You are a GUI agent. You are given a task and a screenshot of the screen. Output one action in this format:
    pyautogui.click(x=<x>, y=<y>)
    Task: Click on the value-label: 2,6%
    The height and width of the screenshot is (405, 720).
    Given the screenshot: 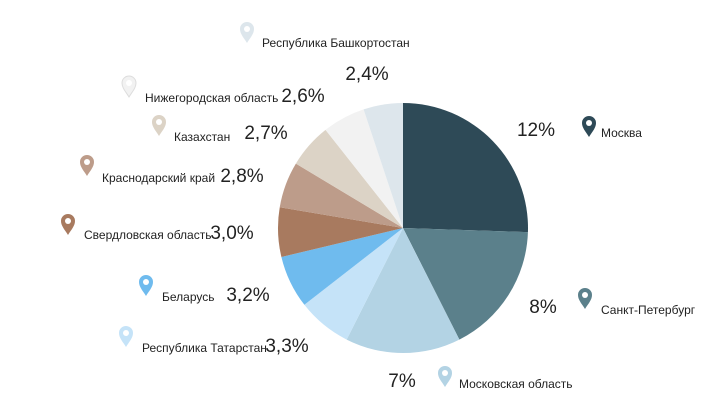 What is the action you would take?
    pyautogui.click(x=302, y=96)
    